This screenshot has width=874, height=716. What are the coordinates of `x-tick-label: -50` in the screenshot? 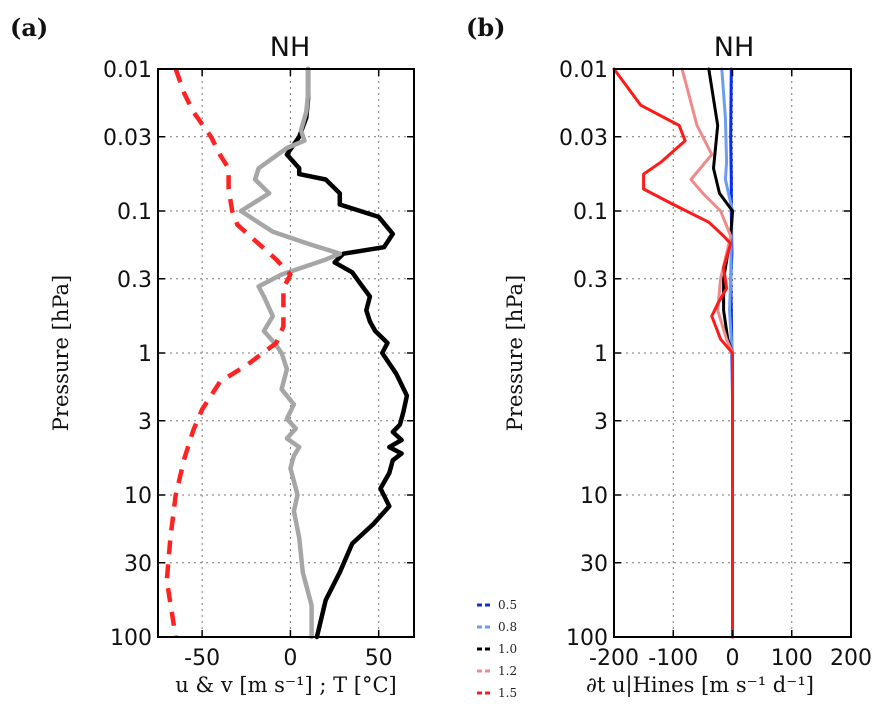 It's located at (202, 658).